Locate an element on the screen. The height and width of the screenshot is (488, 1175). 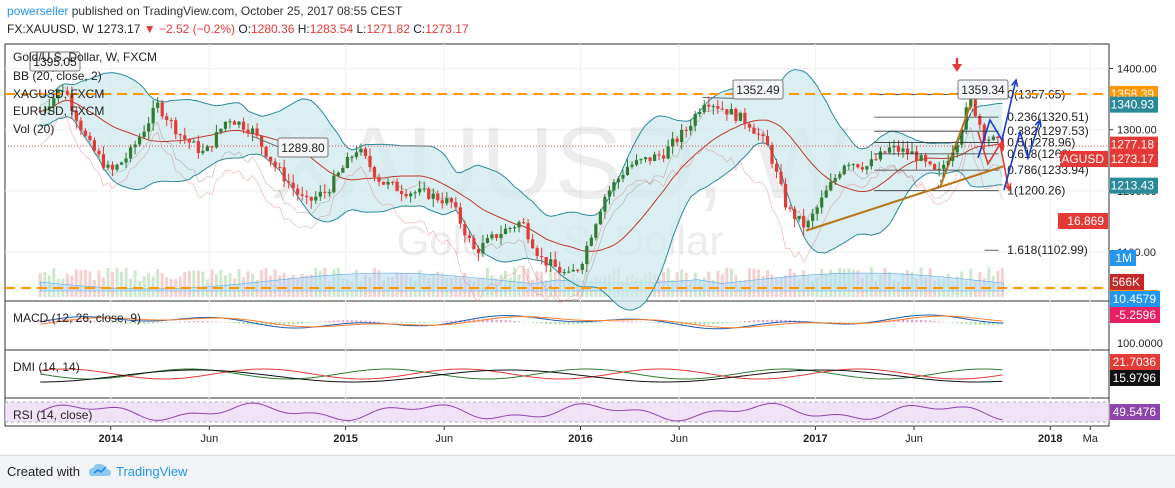
high-label: H: is located at coordinates (304, 29).